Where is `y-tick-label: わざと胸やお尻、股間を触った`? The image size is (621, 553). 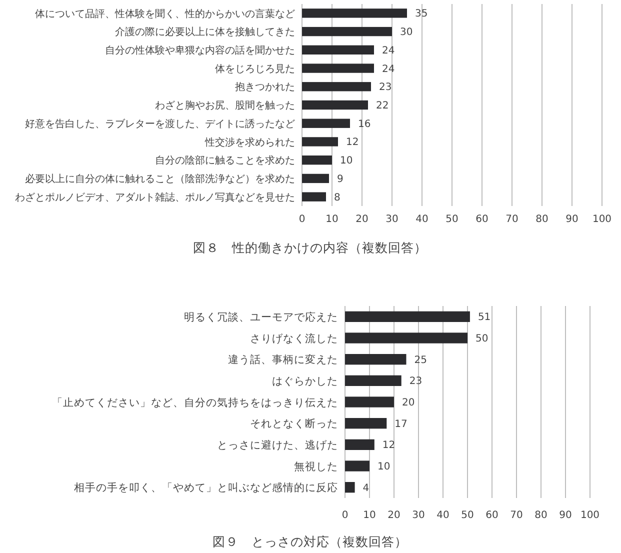 y-tick-label: わざと胸やお尻、股間を触った is located at coordinates (225, 106).